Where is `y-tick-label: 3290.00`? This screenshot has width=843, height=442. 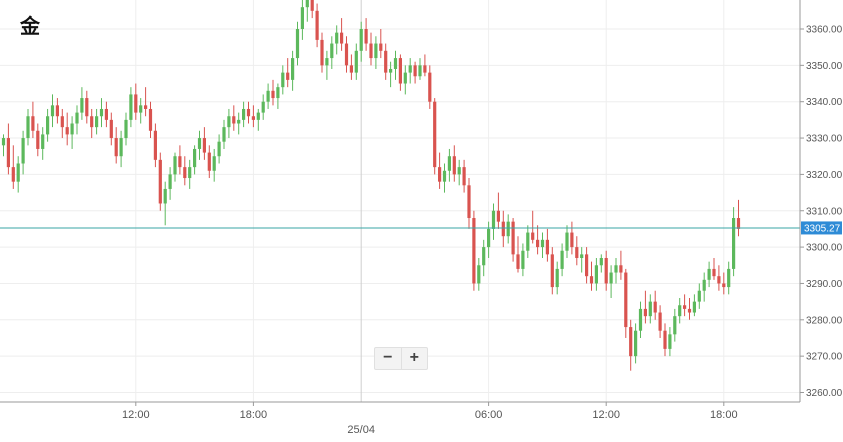 y-tick-label: 3290.00 is located at coordinates (824, 284).